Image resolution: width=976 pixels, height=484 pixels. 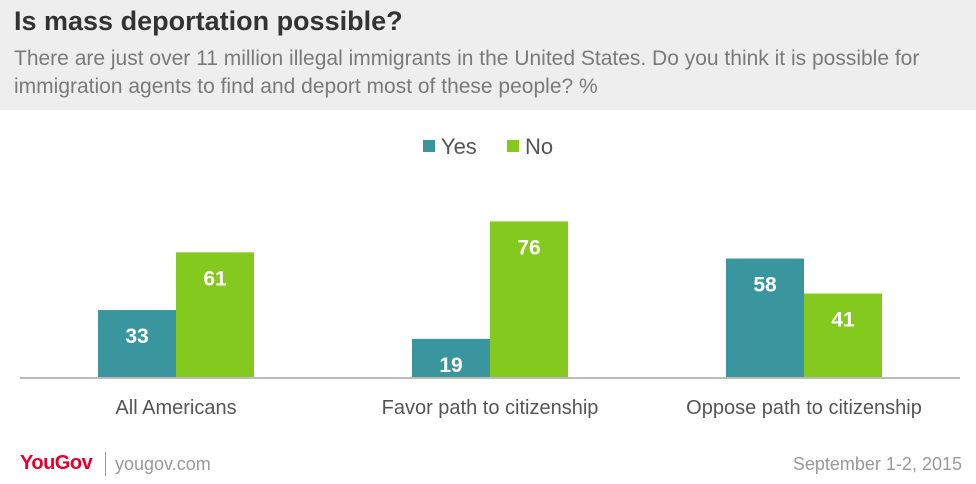 I want to click on data-label-no-1: 76, so click(x=528, y=247).